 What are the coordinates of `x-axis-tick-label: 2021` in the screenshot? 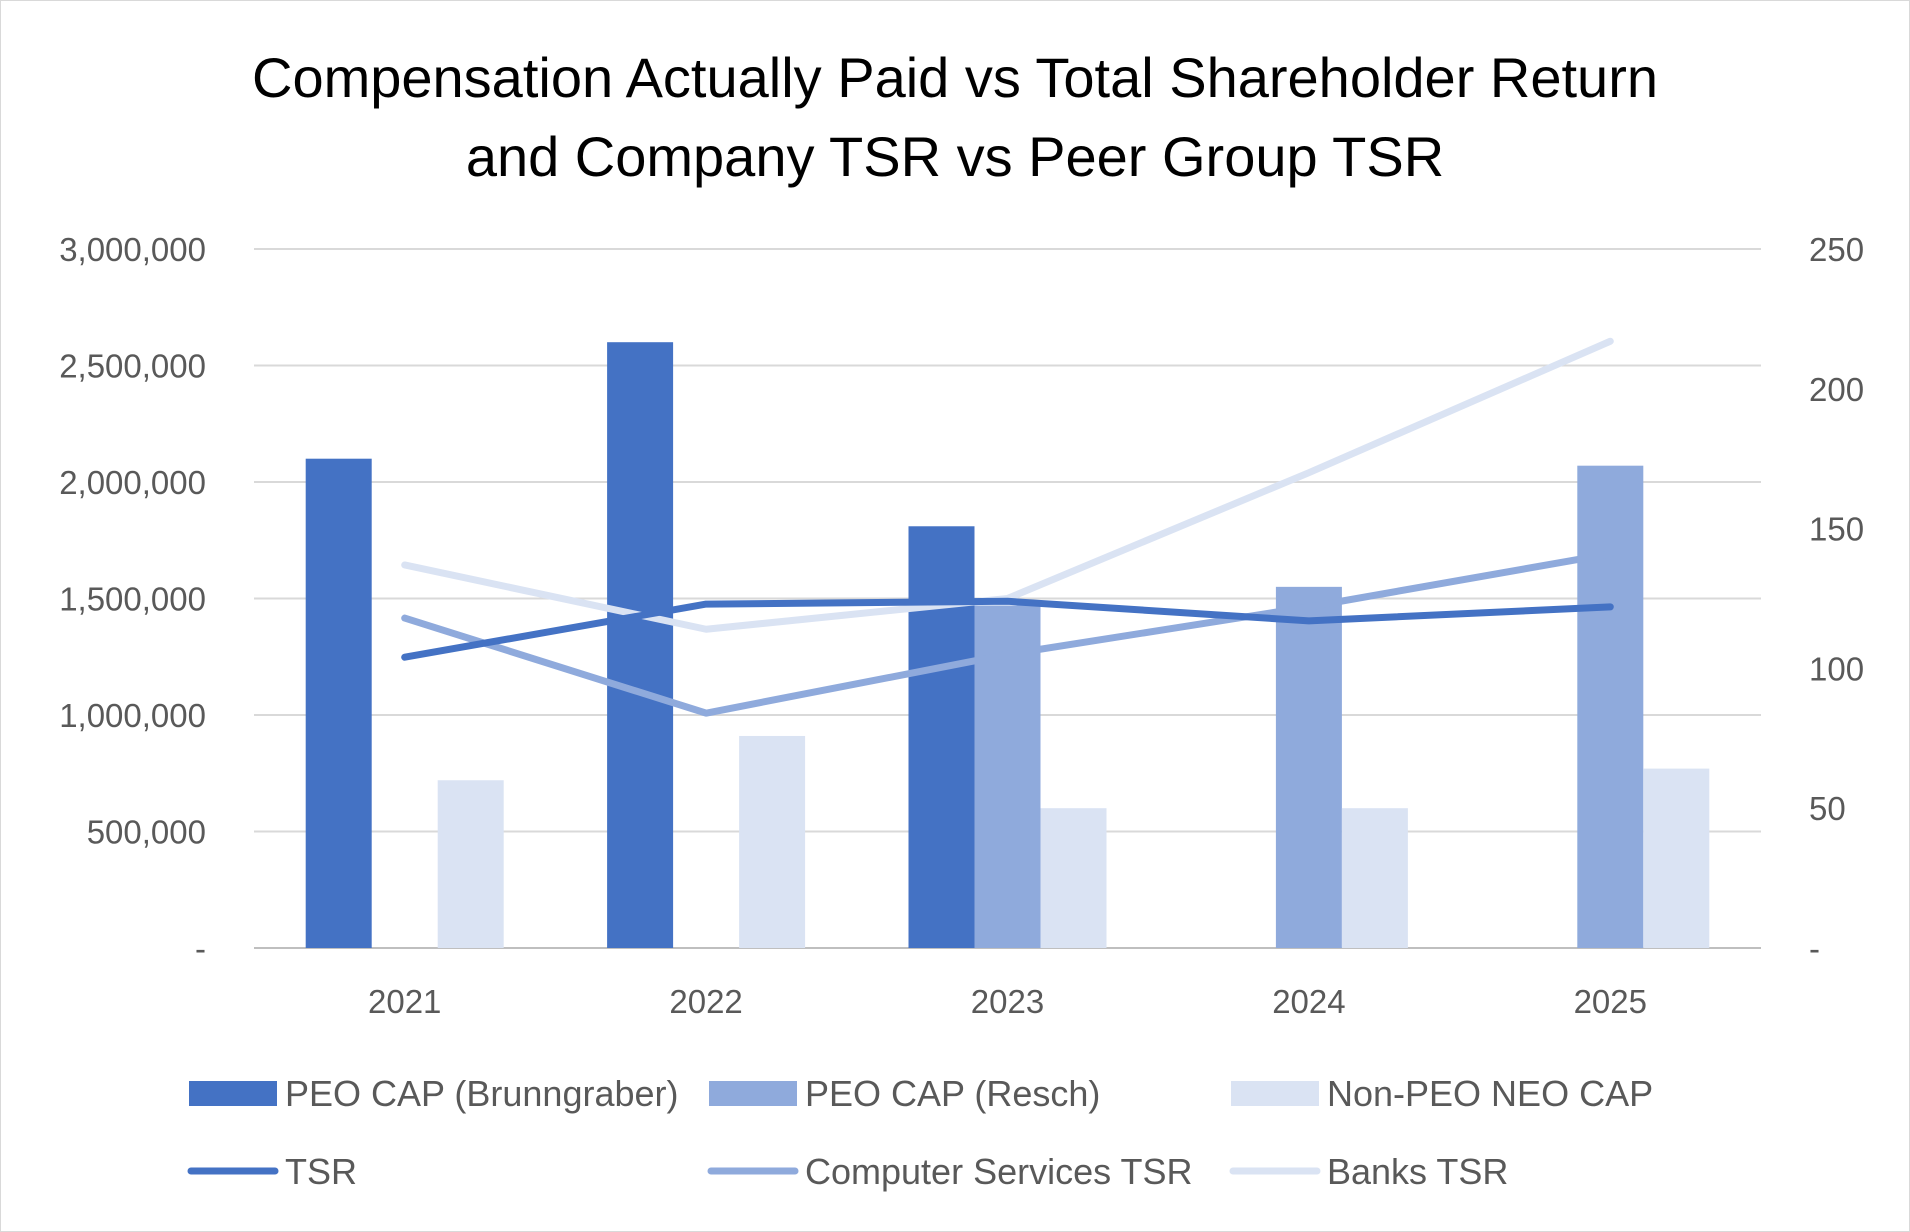 It's located at (404, 1001).